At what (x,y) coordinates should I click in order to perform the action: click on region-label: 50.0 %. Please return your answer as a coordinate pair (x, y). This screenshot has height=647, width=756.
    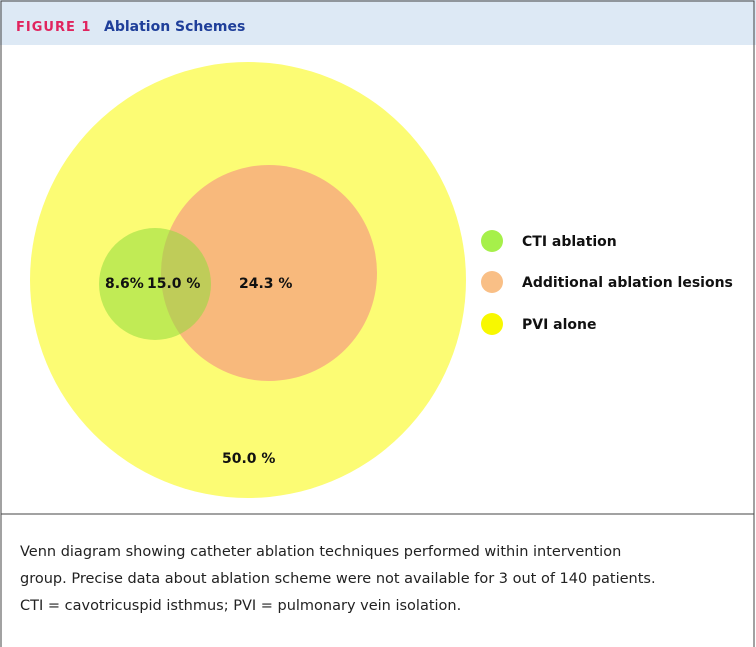
    Looking at the image, I should click on (248, 459).